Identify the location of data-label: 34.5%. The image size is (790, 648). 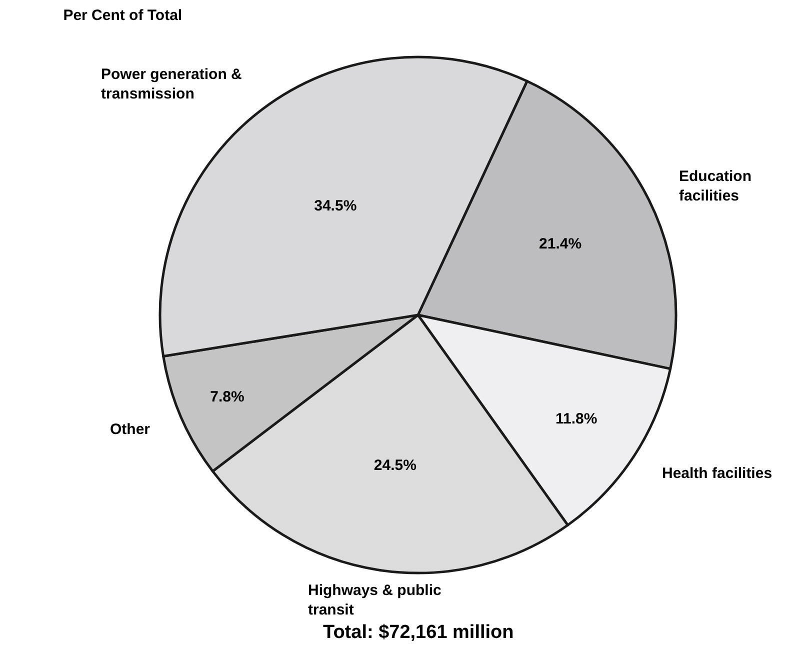
(335, 205).